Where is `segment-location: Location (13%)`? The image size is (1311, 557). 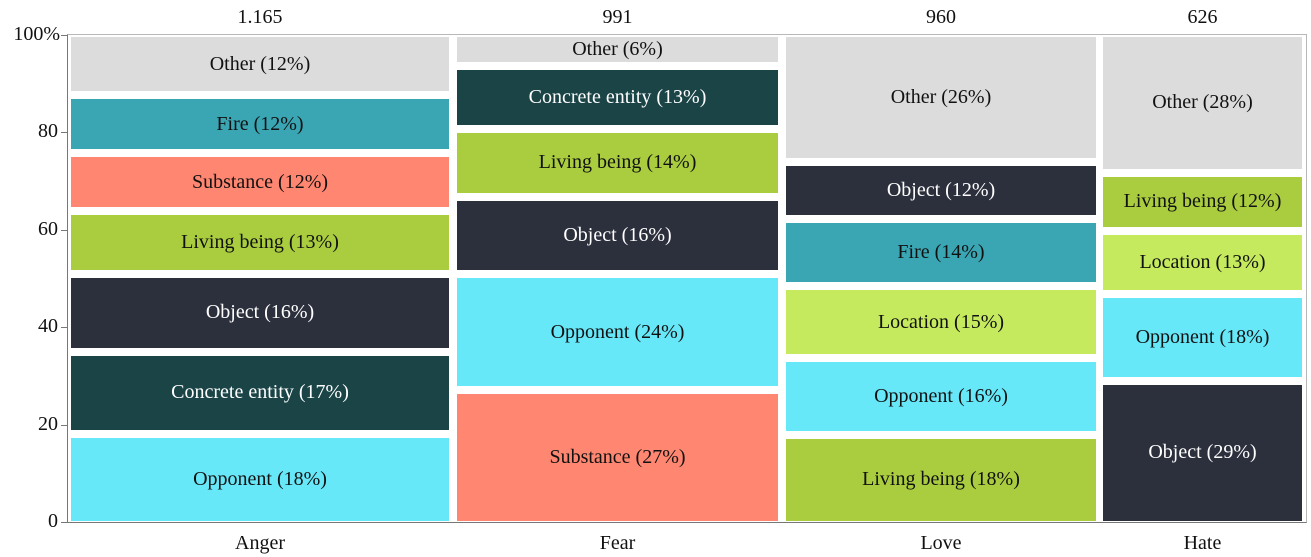 segment-location: Location (13%) is located at coordinates (1202, 262).